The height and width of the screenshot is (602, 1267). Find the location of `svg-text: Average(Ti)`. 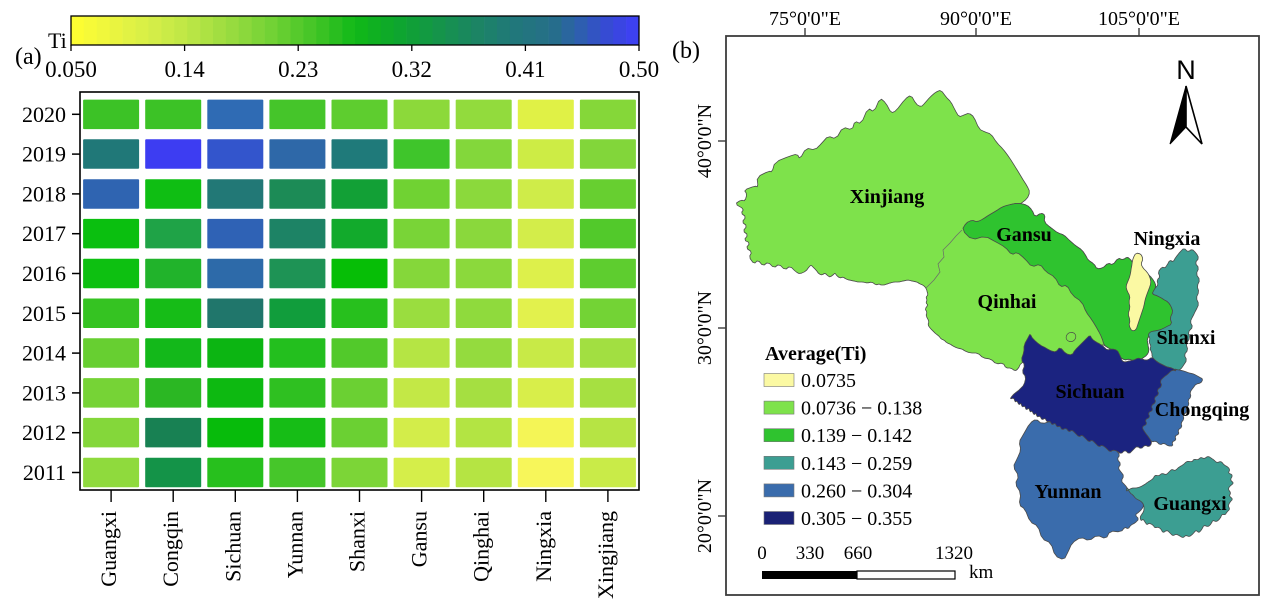

svg-text: Average(Ti) is located at coordinates (815, 354).